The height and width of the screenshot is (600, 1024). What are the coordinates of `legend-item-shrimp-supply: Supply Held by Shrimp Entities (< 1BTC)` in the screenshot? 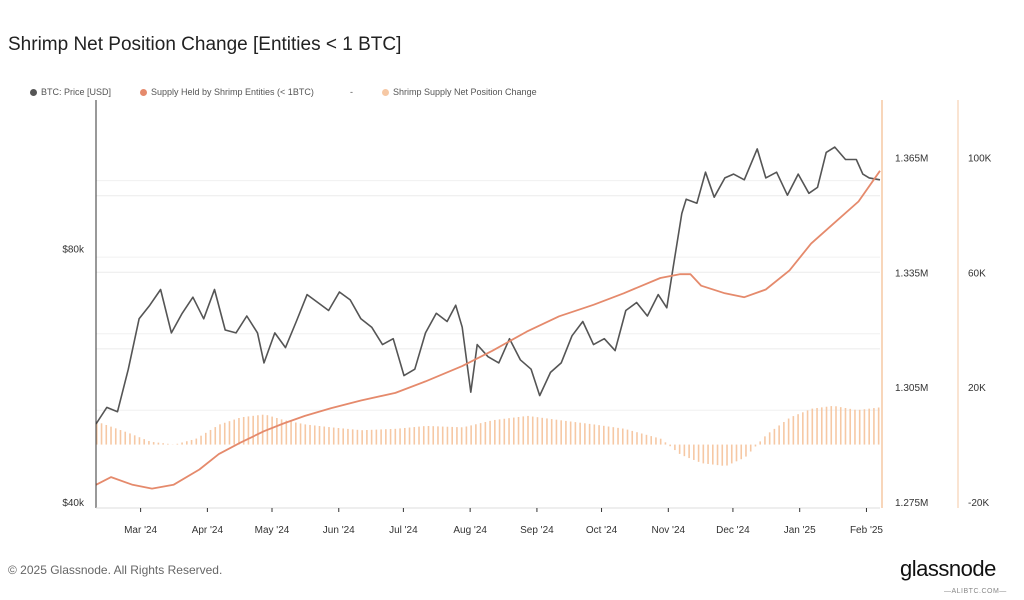 It's located at (227, 92).